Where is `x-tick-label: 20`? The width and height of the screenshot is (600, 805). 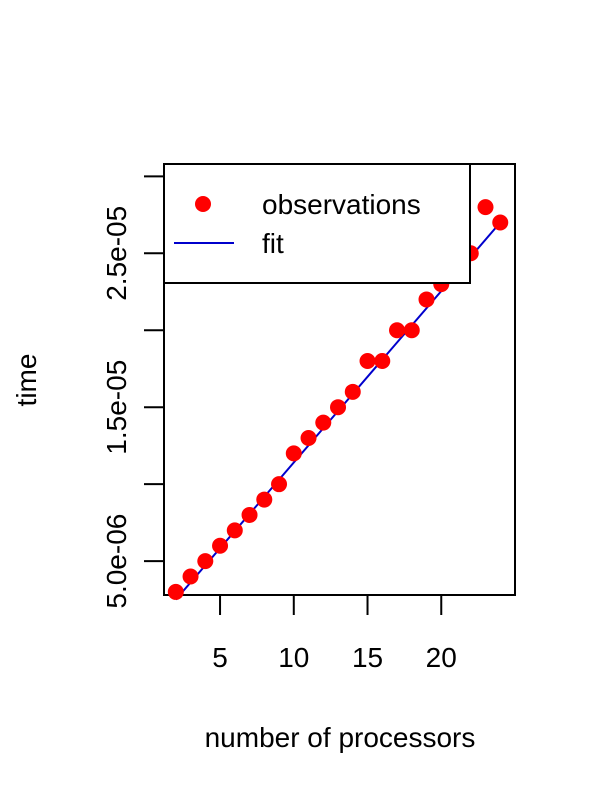
x-tick-label: 20 is located at coordinates (441, 657).